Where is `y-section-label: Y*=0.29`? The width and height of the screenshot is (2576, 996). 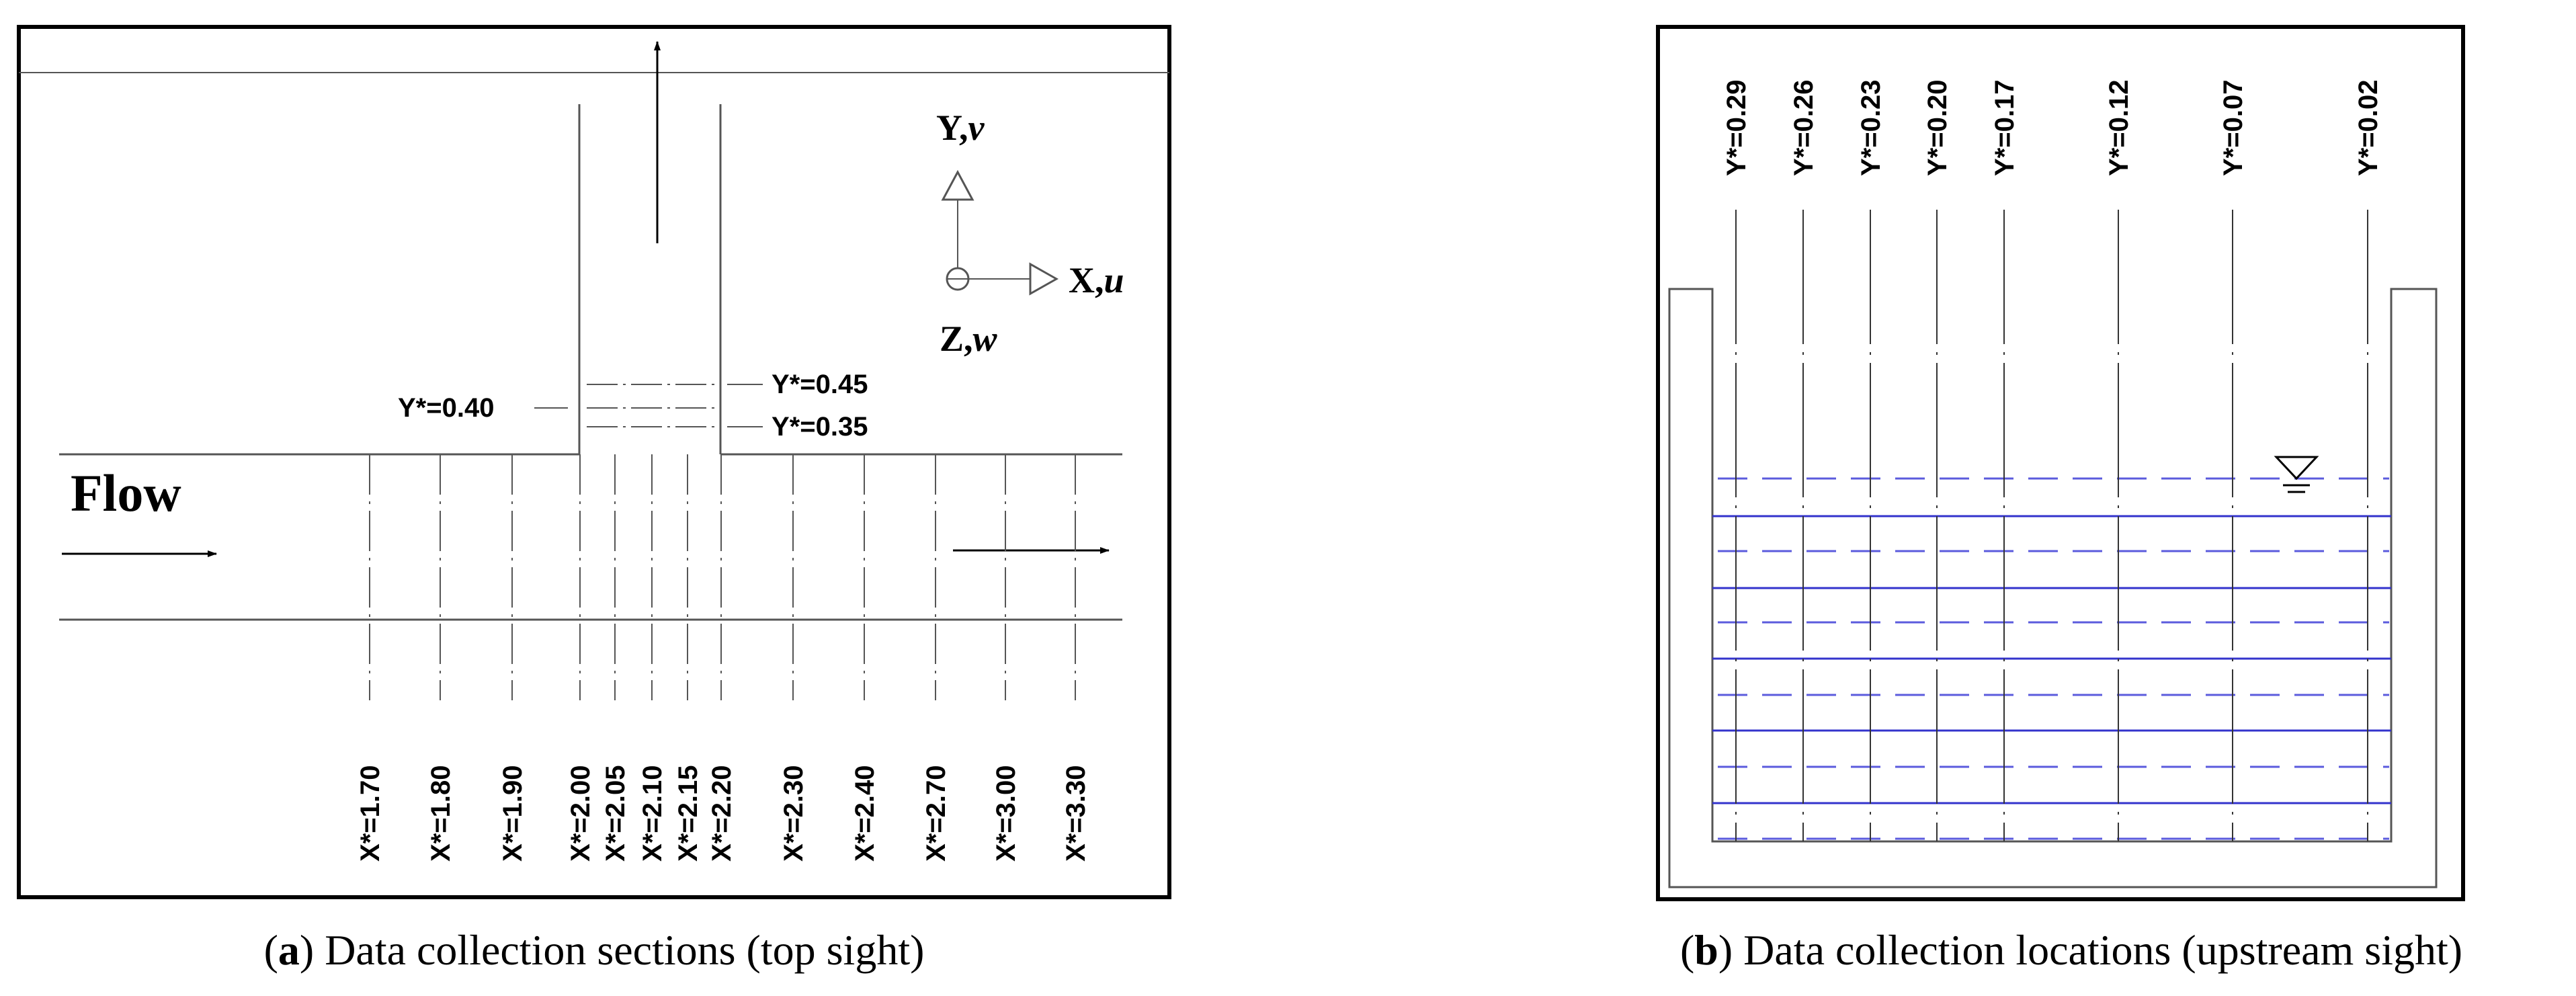
y-section-label: Y*=0.29 is located at coordinates (1737, 128).